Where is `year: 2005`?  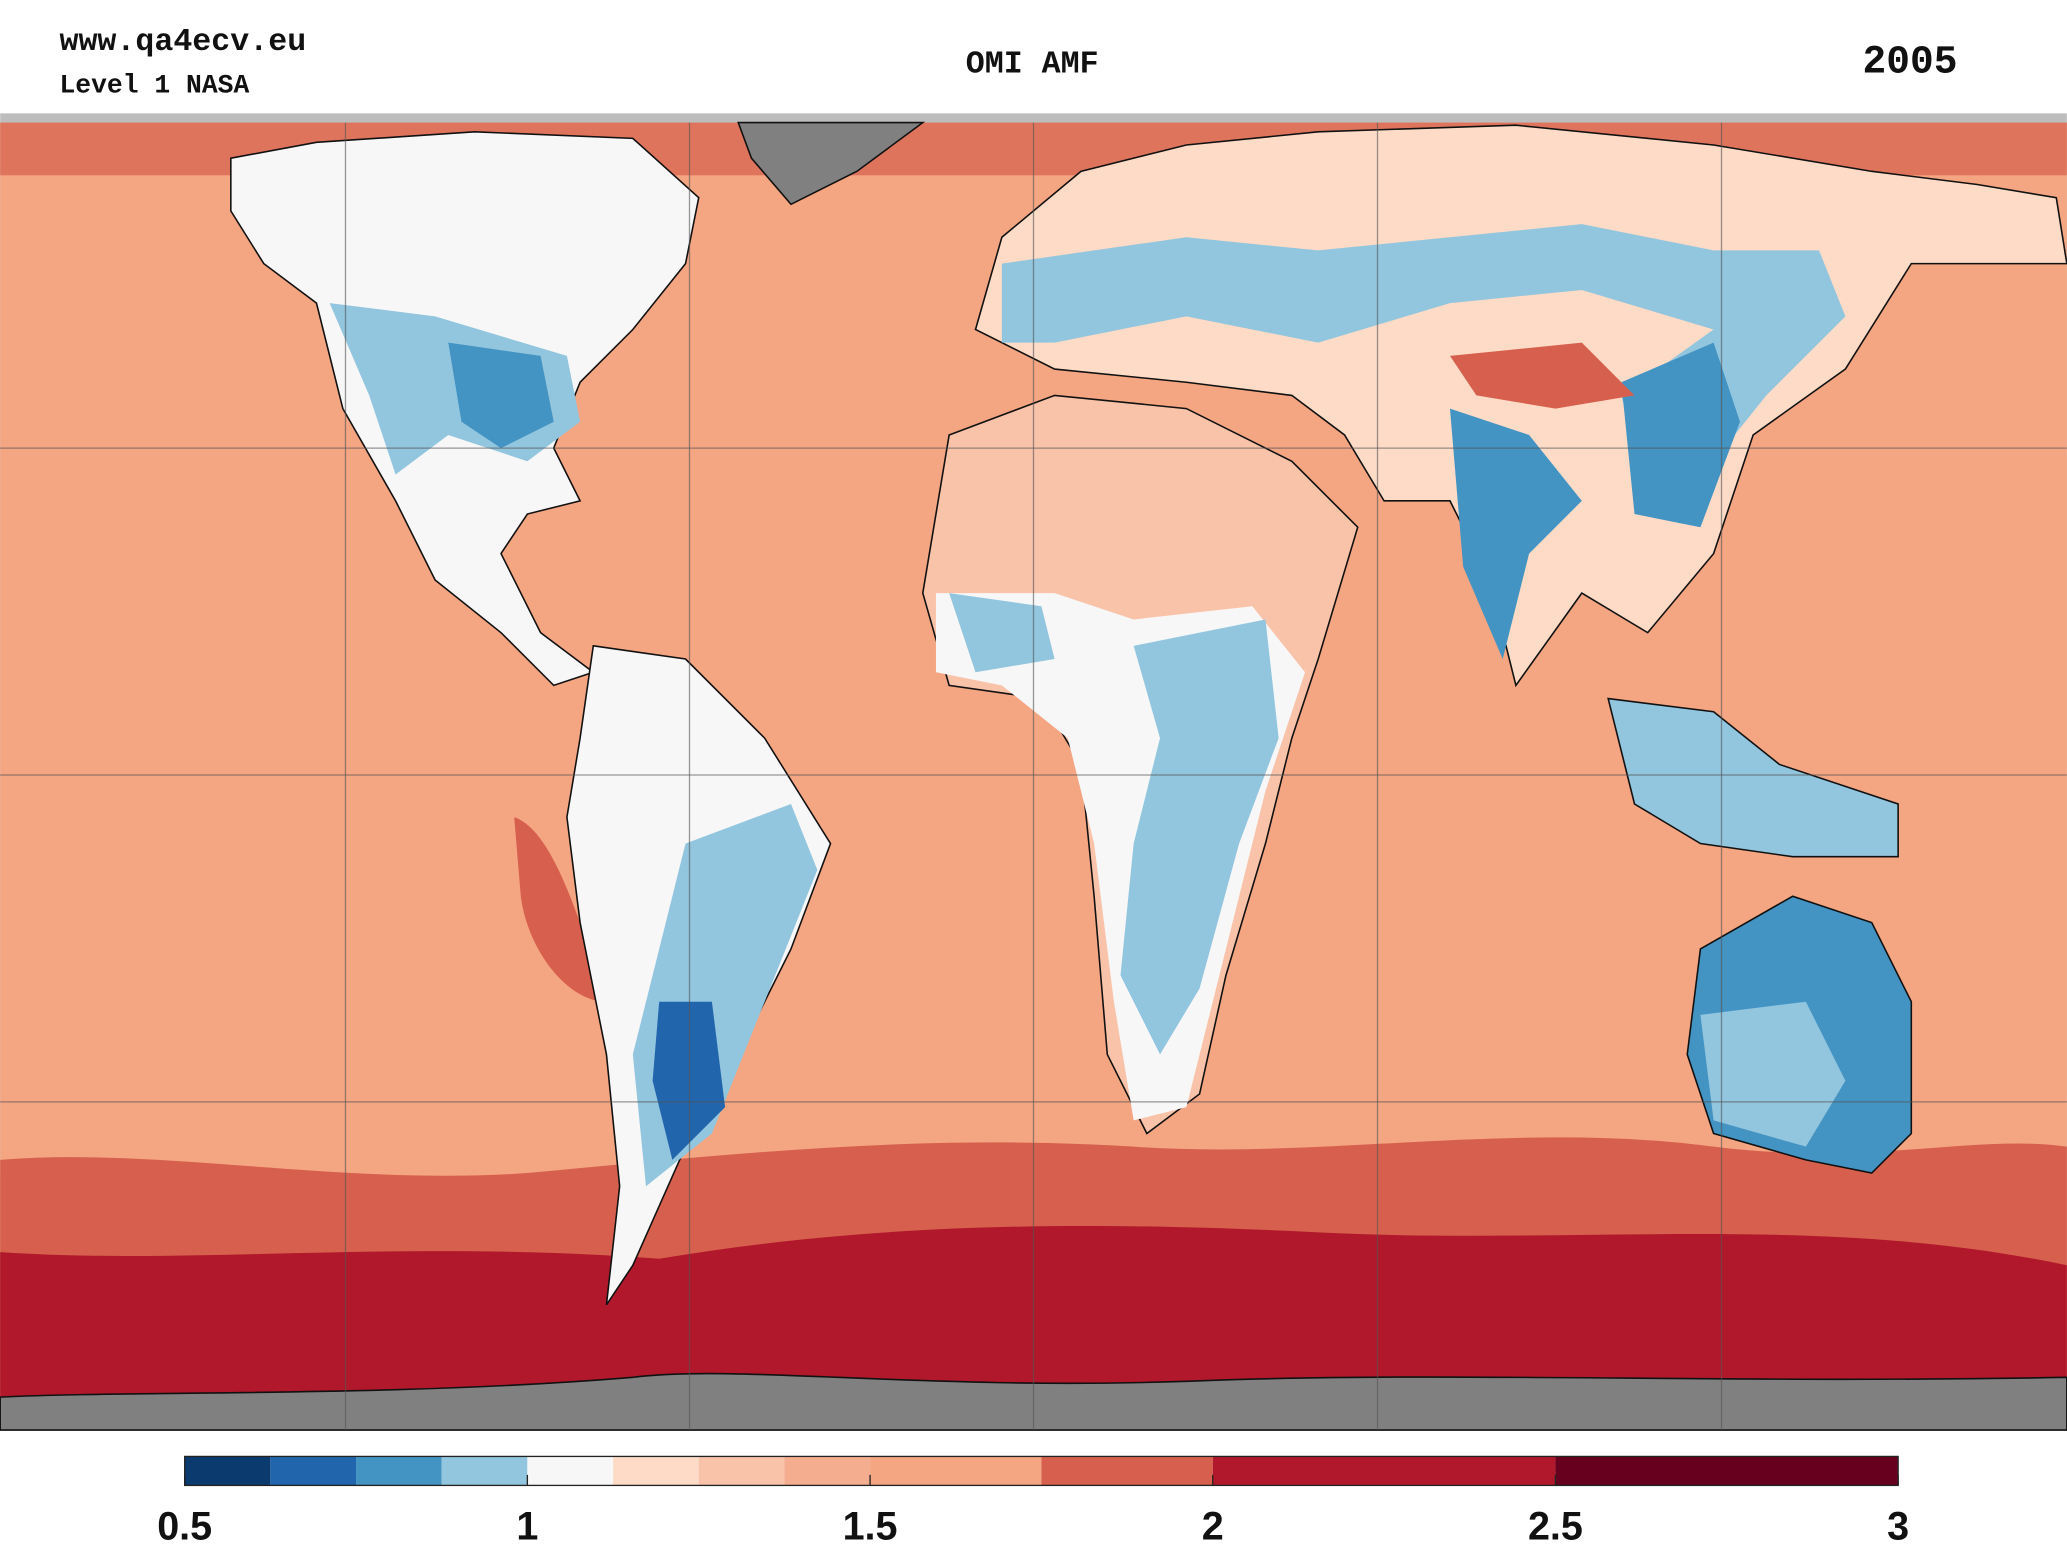 year: 2005 is located at coordinates (1910, 61).